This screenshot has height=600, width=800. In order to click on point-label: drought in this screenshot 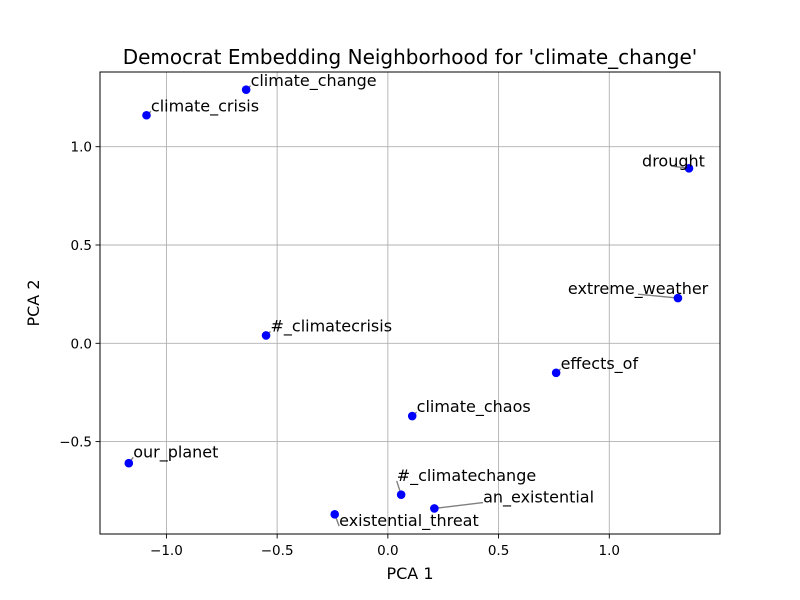, I will do `click(673, 160)`.